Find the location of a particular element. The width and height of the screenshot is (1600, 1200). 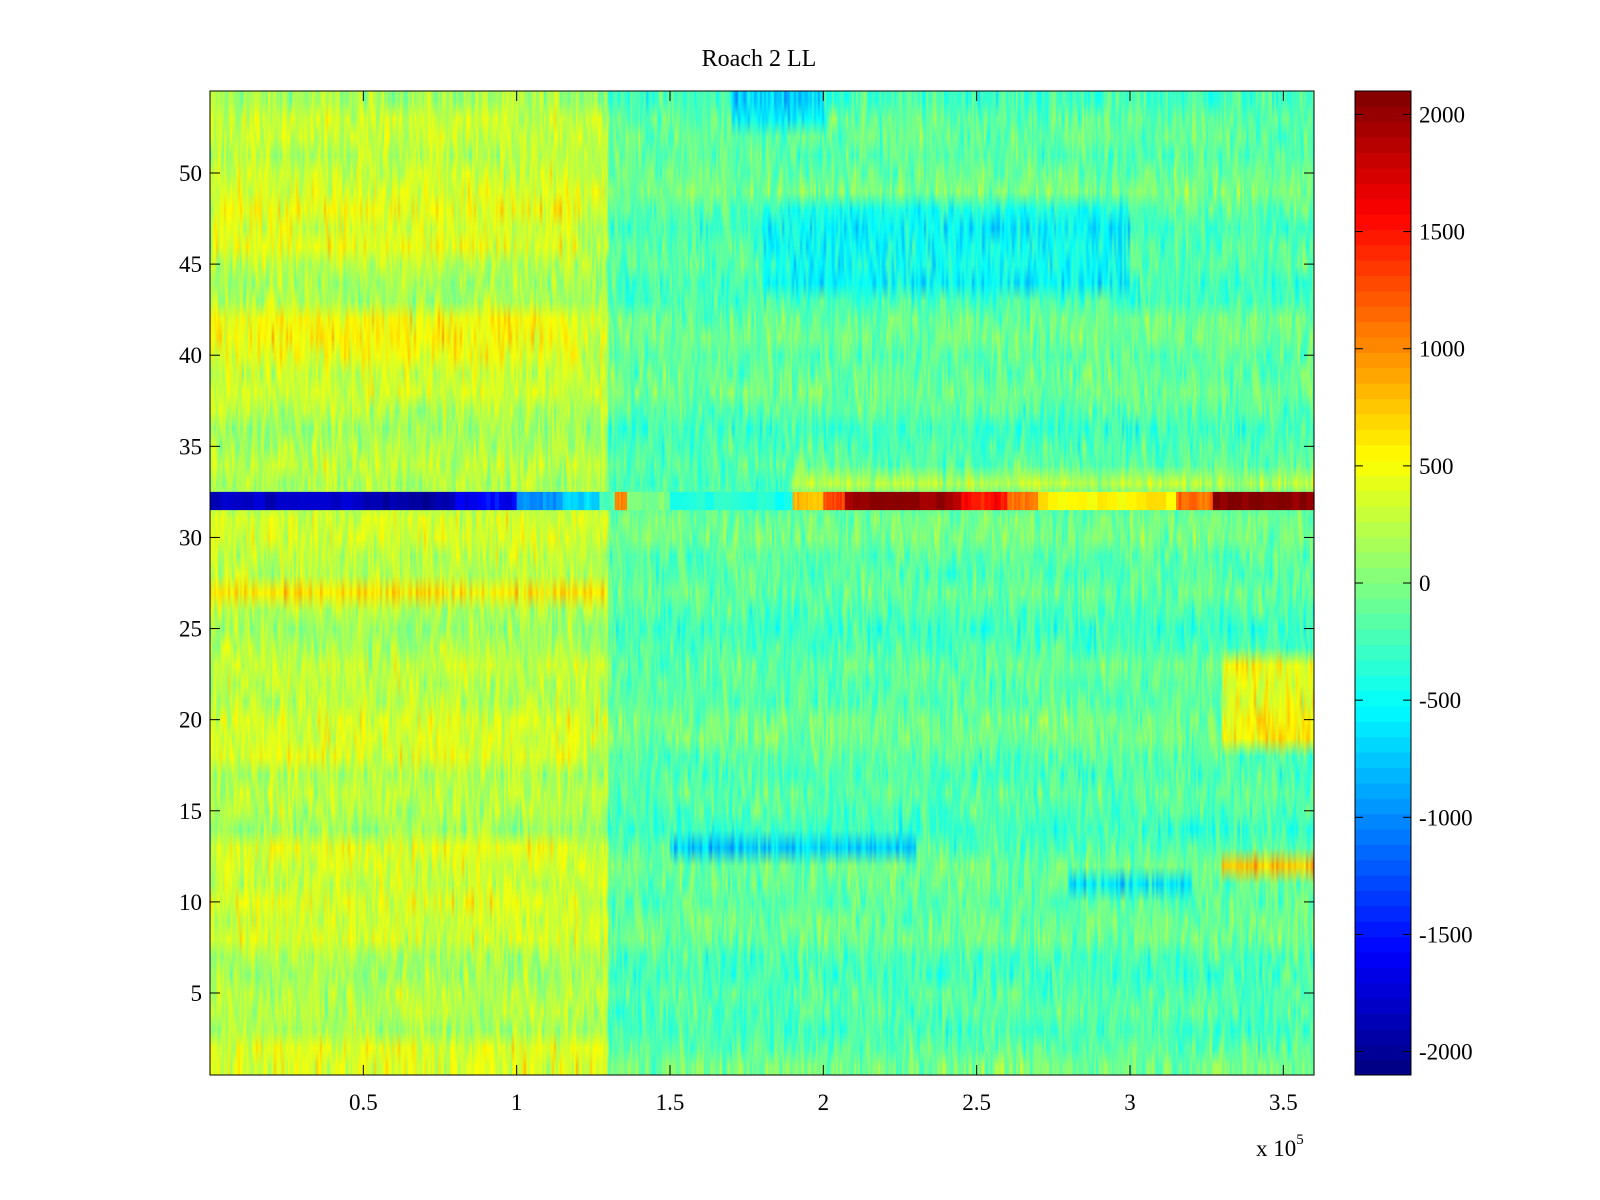

colorbar-tick-label: -2000 is located at coordinates (1446, 1052).